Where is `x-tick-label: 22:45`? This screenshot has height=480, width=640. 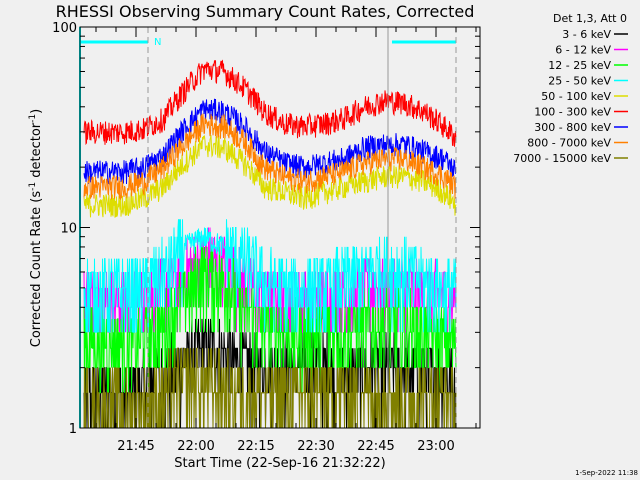 x-tick-label: 22:45 is located at coordinates (375, 446).